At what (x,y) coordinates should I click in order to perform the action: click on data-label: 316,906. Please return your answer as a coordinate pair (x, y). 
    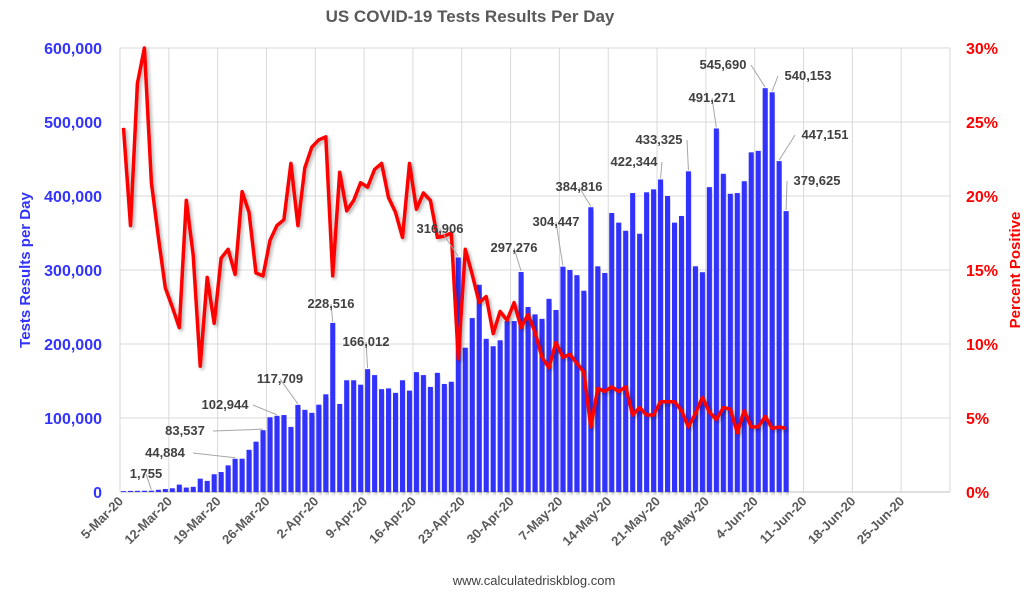
    Looking at the image, I should click on (440, 228).